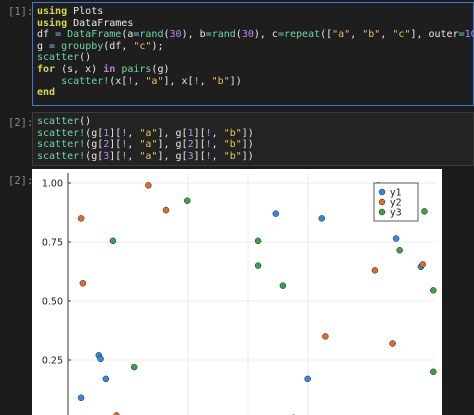  What do you see at coordinates (302, 35) in the screenshot?
I see `code-token: repeat` at bounding box center [302, 35].